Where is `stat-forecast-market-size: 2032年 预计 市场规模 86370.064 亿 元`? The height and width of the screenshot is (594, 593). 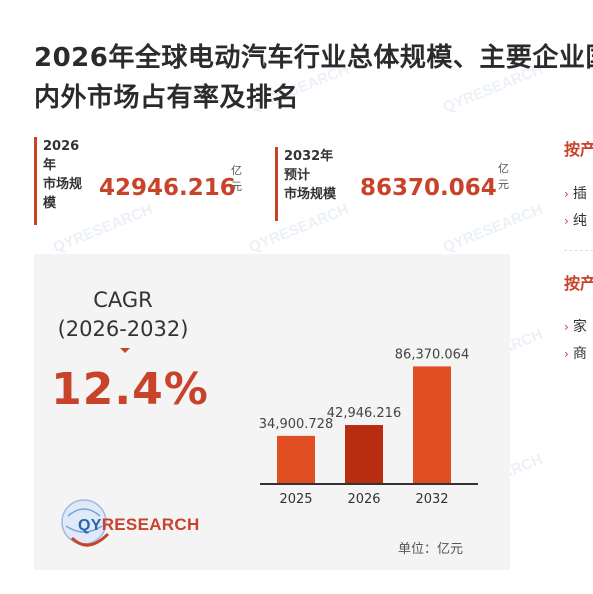
stat-forecast-market-size: 2032年 预计 市场规模 86370.064 亿 元 is located at coordinates (400, 184).